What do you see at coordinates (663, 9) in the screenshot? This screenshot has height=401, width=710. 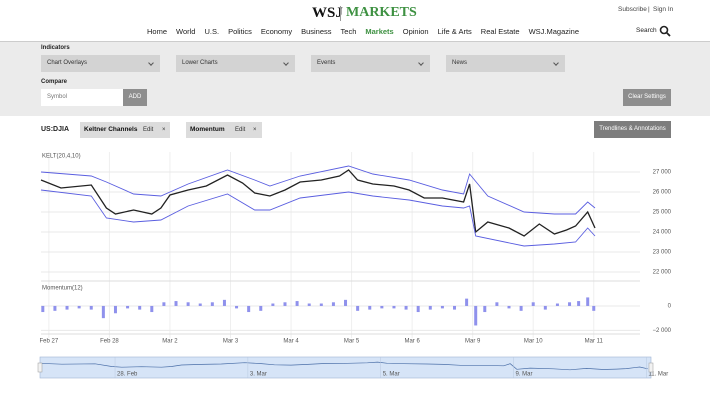 I see `sign-in: Sign In` at bounding box center [663, 9].